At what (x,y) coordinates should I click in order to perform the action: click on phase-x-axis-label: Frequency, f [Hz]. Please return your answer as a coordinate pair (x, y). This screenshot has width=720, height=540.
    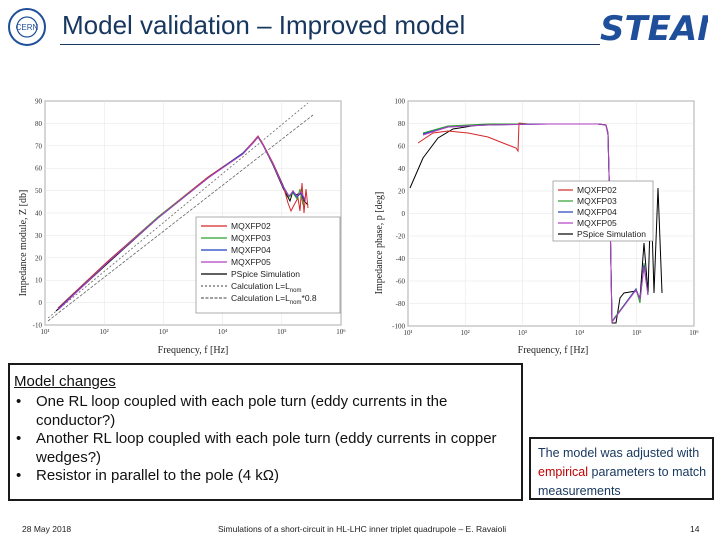
    Looking at the image, I should click on (553, 350).